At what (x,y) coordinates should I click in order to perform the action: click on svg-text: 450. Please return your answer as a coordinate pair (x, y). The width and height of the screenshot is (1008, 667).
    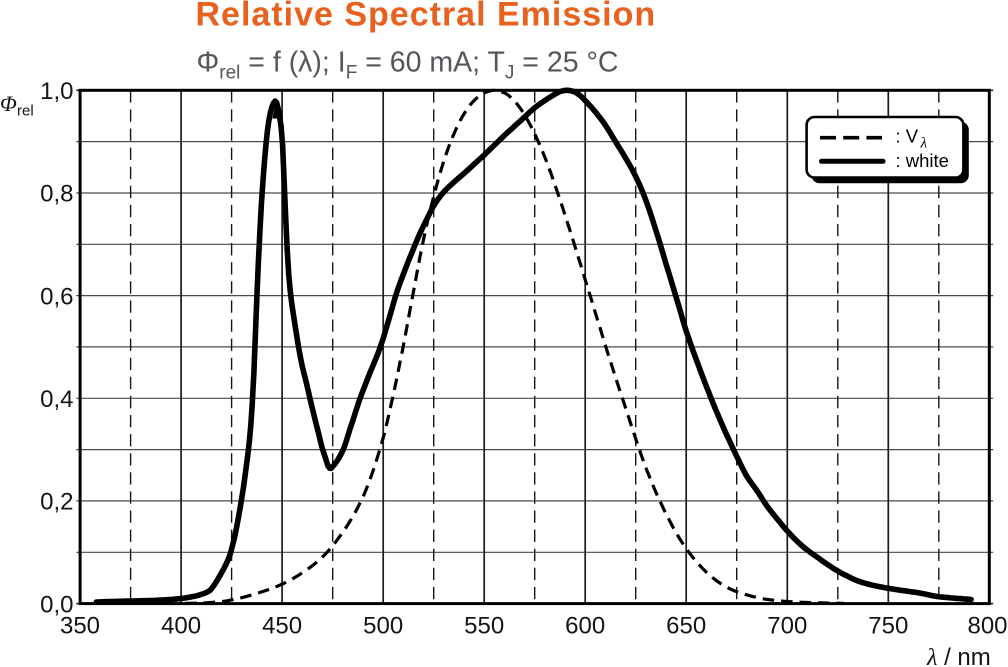
    Looking at the image, I should click on (282, 626).